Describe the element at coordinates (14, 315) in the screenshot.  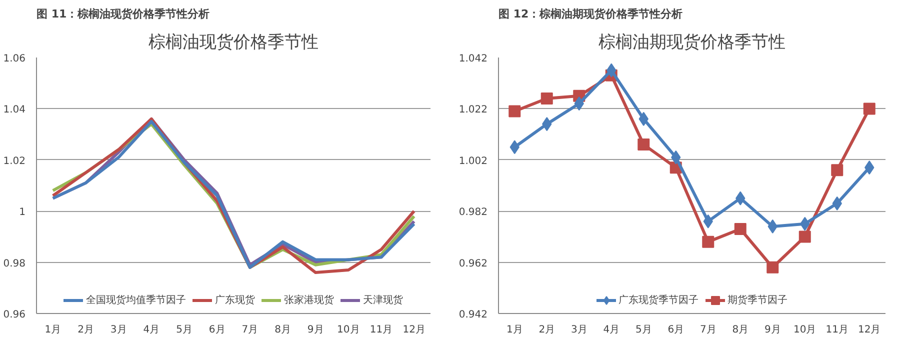
I see `y-tick-label: 0.96` at that location.